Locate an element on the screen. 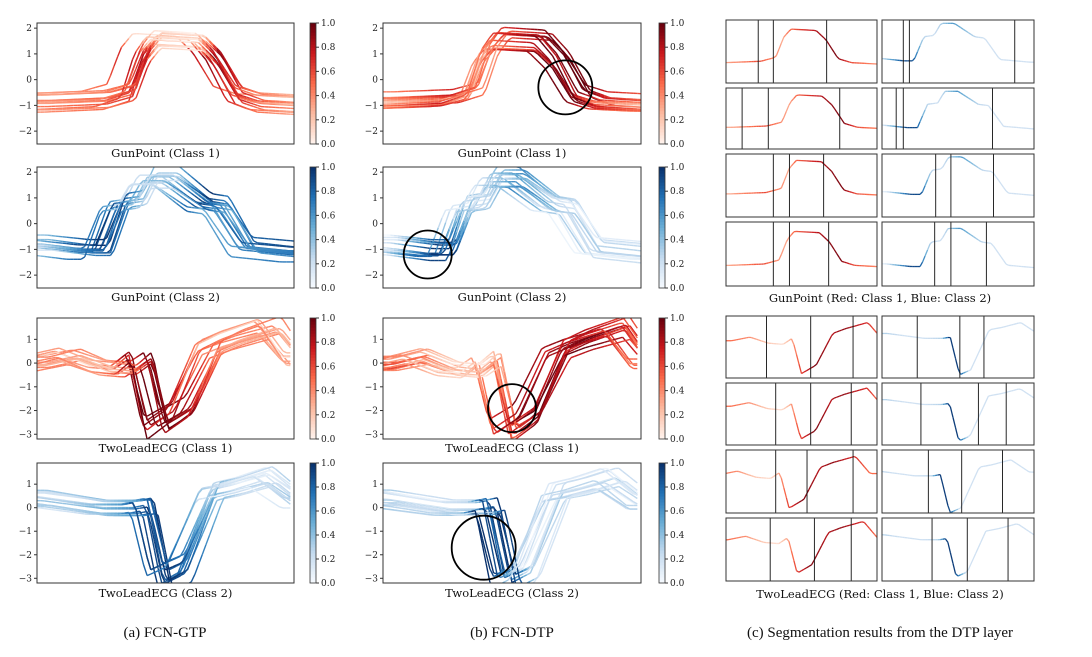 This screenshot has height=657, width=1092. panel-title: GunPoint (Class 2) is located at coordinates (165, 297).